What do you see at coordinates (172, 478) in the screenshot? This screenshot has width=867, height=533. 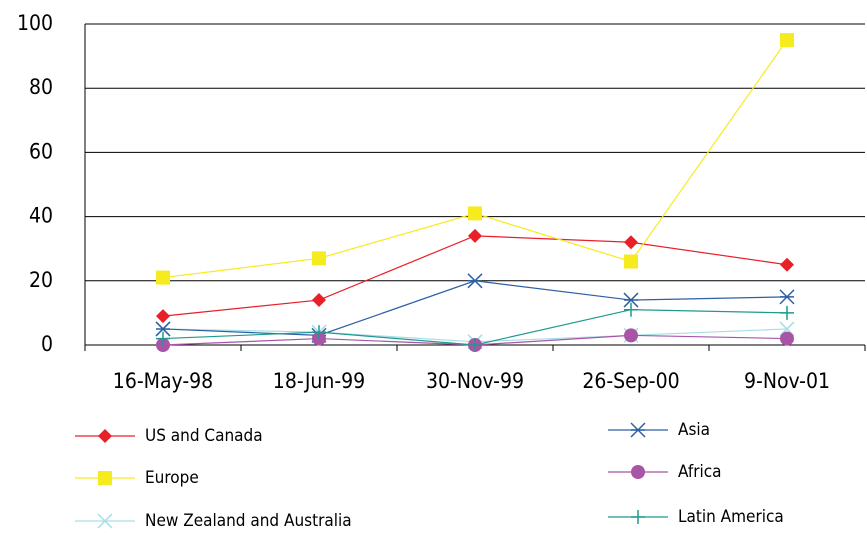 I see `legend-label: Europe` at bounding box center [172, 478].